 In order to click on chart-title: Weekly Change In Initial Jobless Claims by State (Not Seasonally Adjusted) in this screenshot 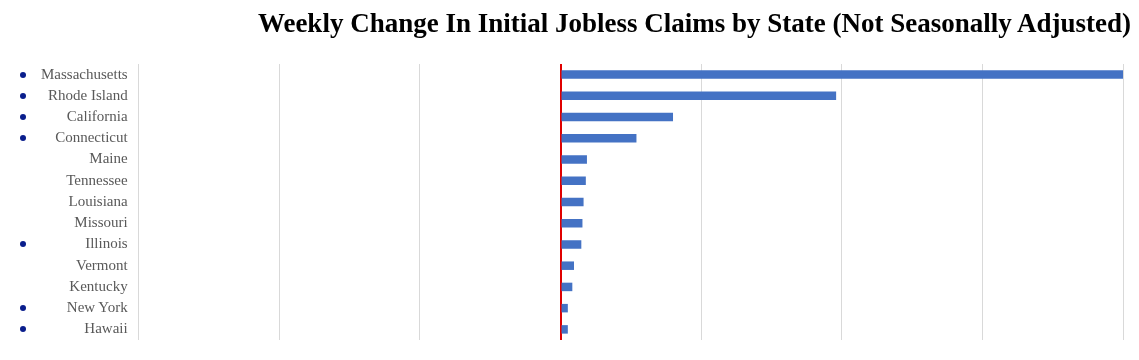, I will do `click(693, 24)`.